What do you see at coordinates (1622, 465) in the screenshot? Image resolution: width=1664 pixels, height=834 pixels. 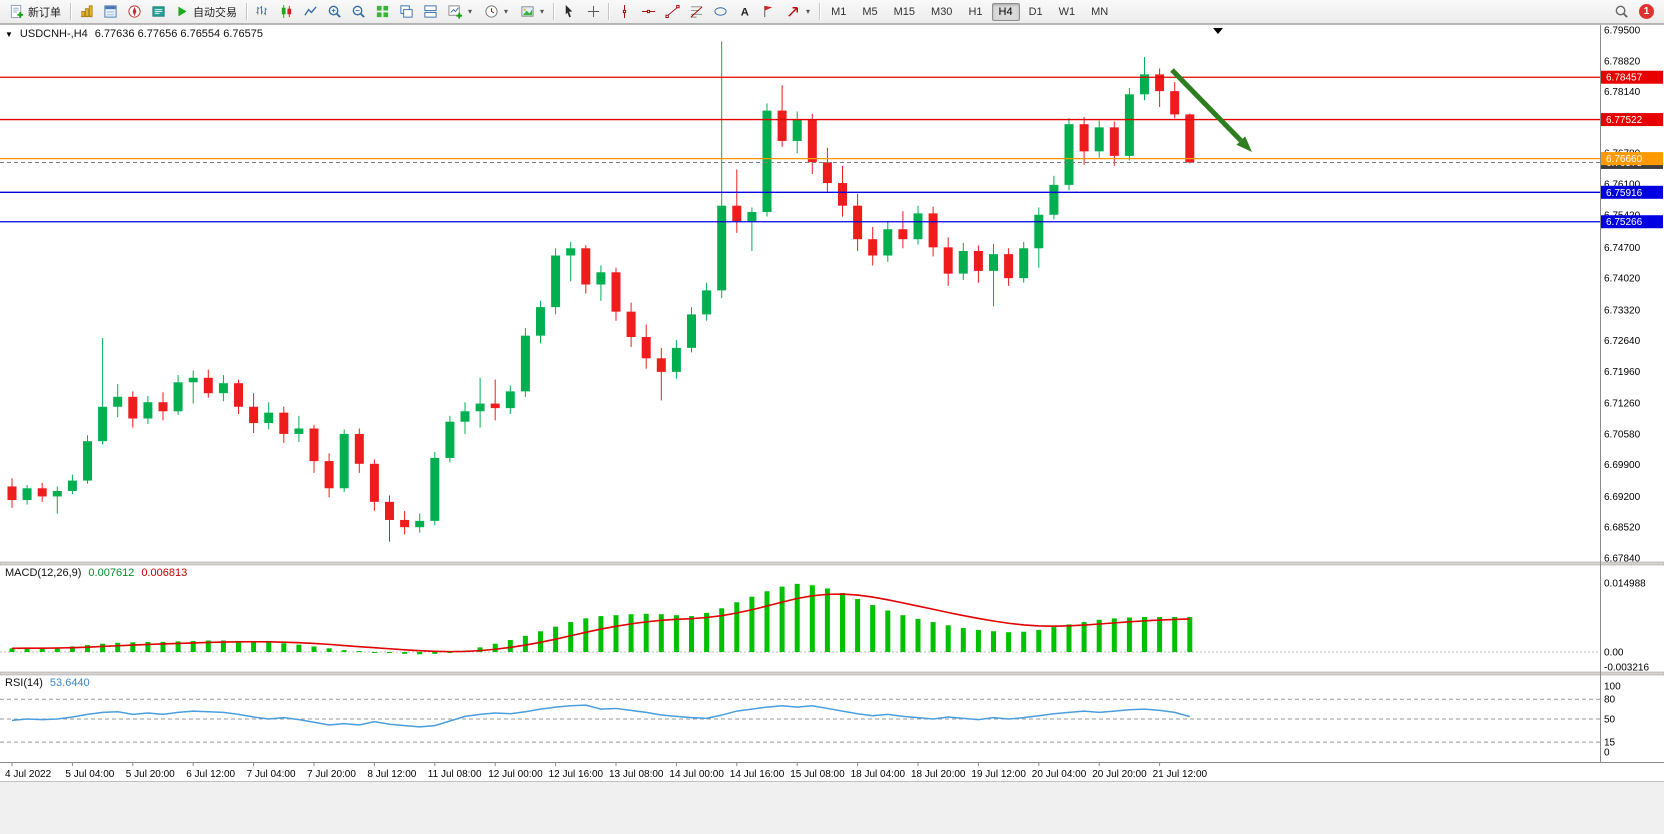 I see `price-axis-label: 6.69900` at bounding box center [1622, 465].